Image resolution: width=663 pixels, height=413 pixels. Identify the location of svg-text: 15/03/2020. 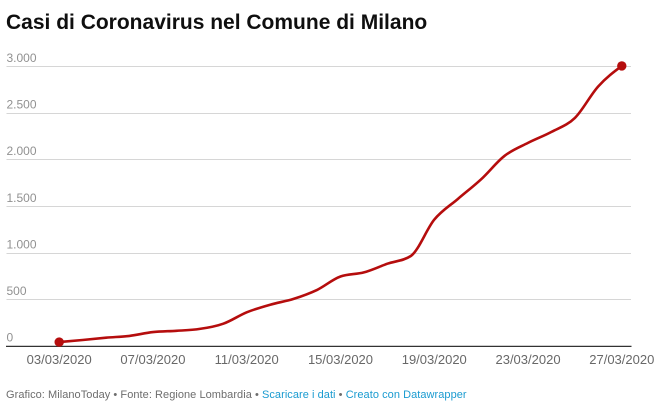
(340, 359).